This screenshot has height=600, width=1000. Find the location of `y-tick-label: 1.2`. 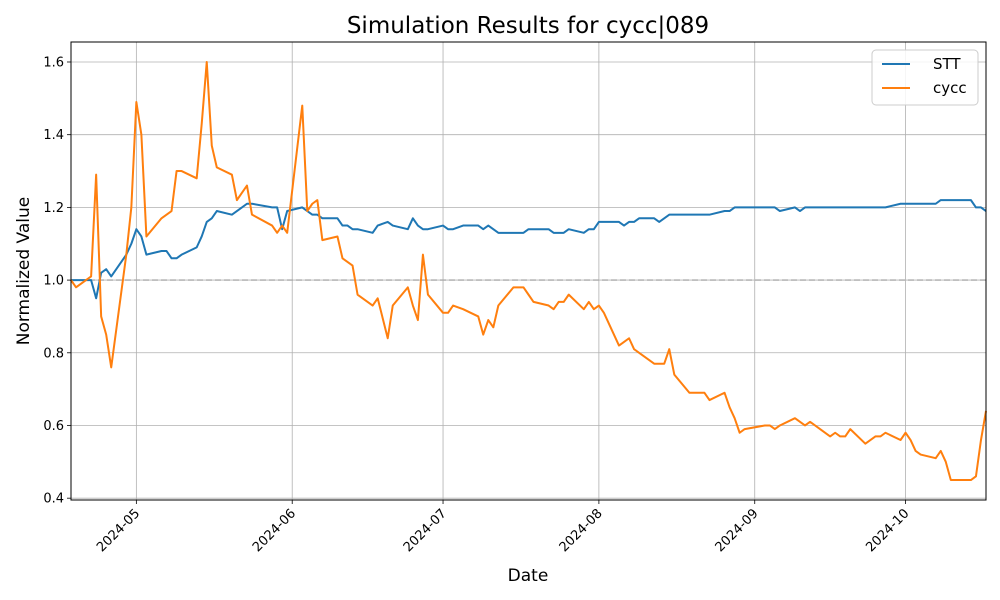

y-tick-label: 1.2 is located at coordinates (53, 208).